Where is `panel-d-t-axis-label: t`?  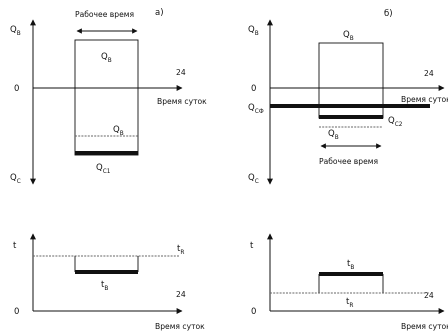 panel-d-t-axis-label: t is located at coordinates (252, 246).